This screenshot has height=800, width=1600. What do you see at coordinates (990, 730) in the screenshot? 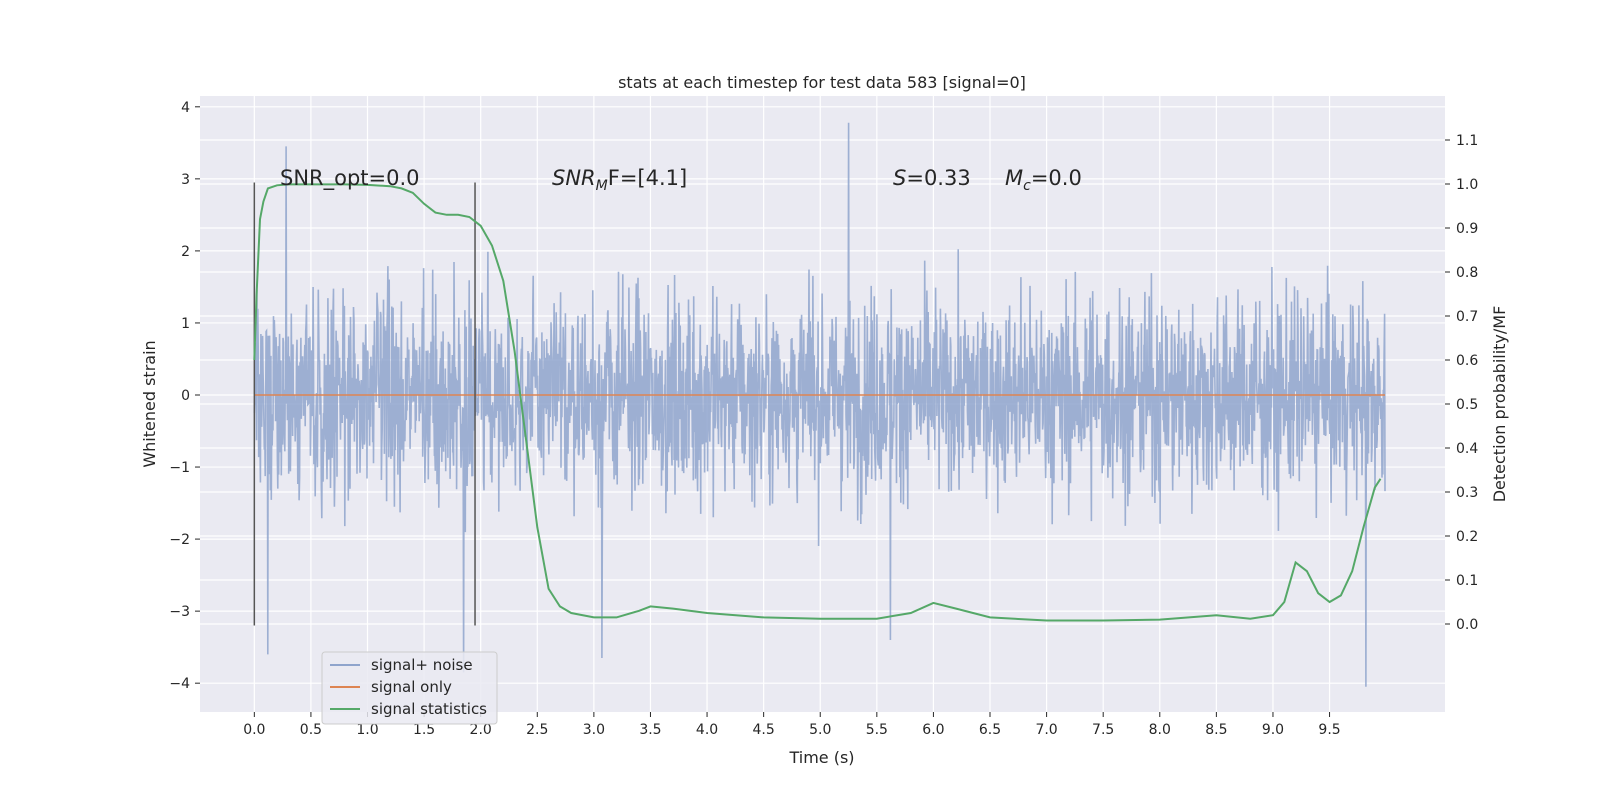
I see `x-tick-label: 6.5` at bounding box center [990, 730].